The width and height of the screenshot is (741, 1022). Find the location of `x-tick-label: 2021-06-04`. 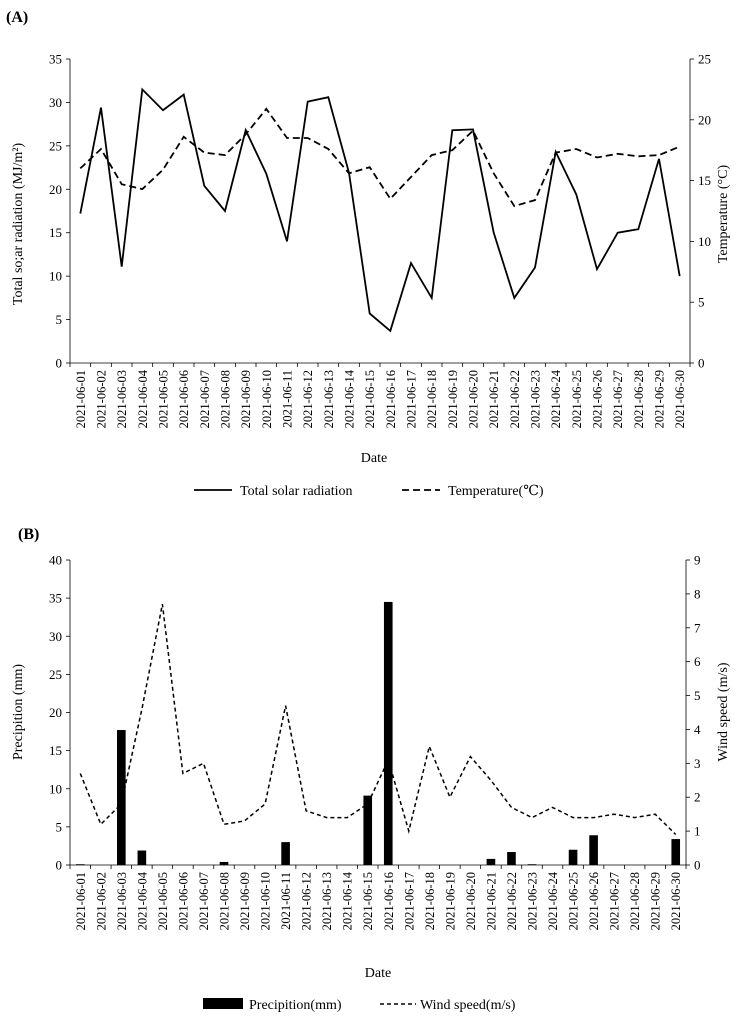

x-tick-label: 2021-06-04 is located at coordinates (142, 900).